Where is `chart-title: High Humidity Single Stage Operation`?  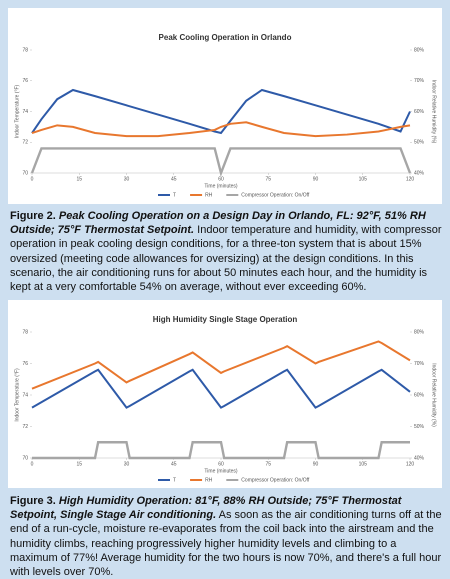 chart-title: High Humidity Single Stage Operation is located at coordinates (225, 319).